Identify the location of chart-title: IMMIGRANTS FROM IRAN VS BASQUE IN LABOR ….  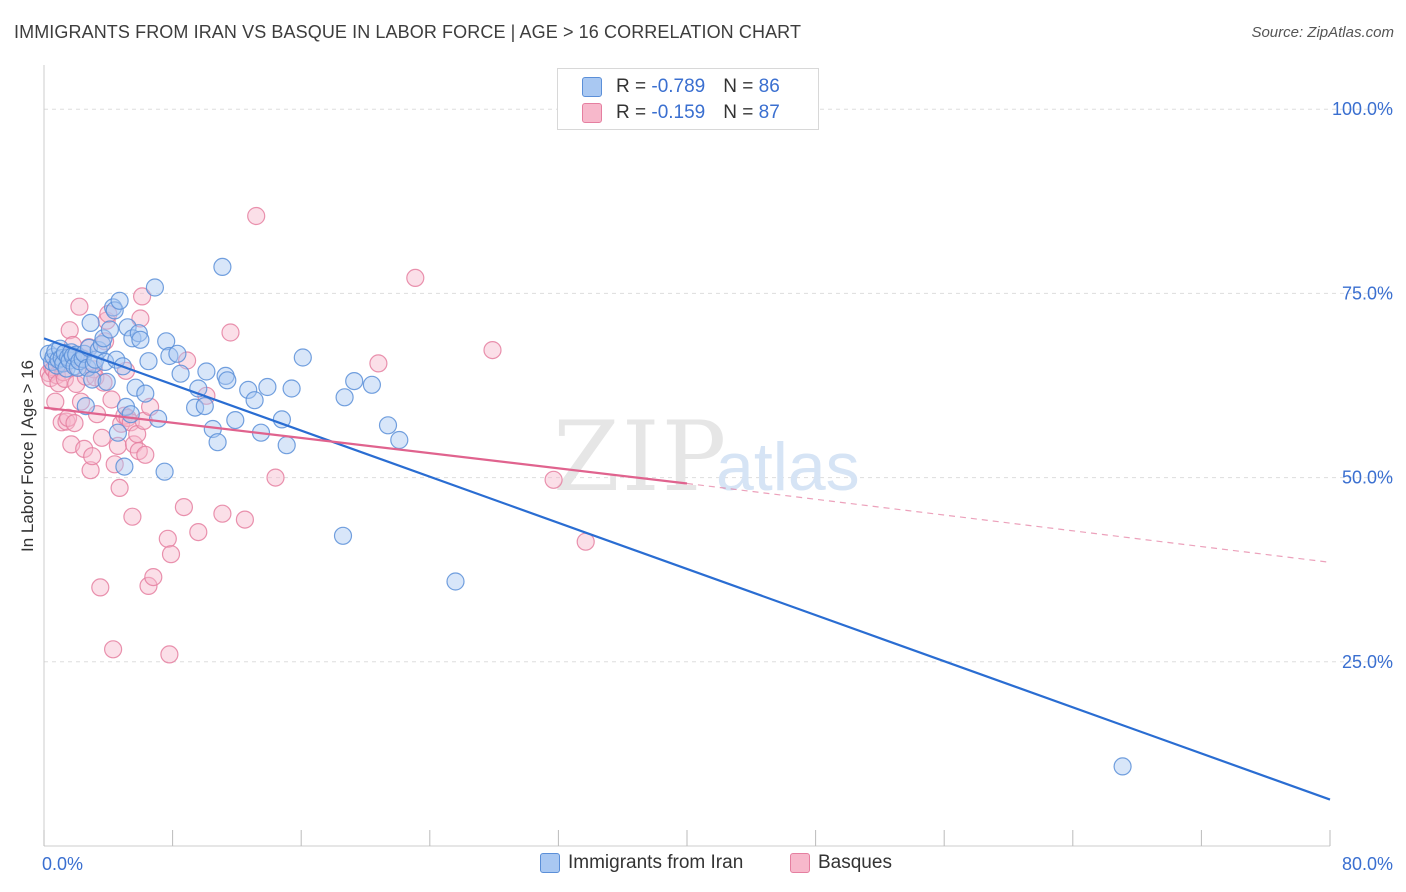
(408, 32).